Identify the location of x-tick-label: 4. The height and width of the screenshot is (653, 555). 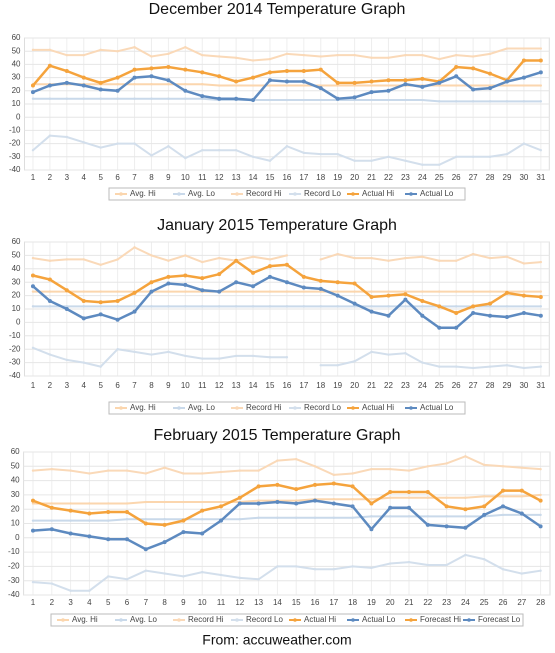
(84, 385).